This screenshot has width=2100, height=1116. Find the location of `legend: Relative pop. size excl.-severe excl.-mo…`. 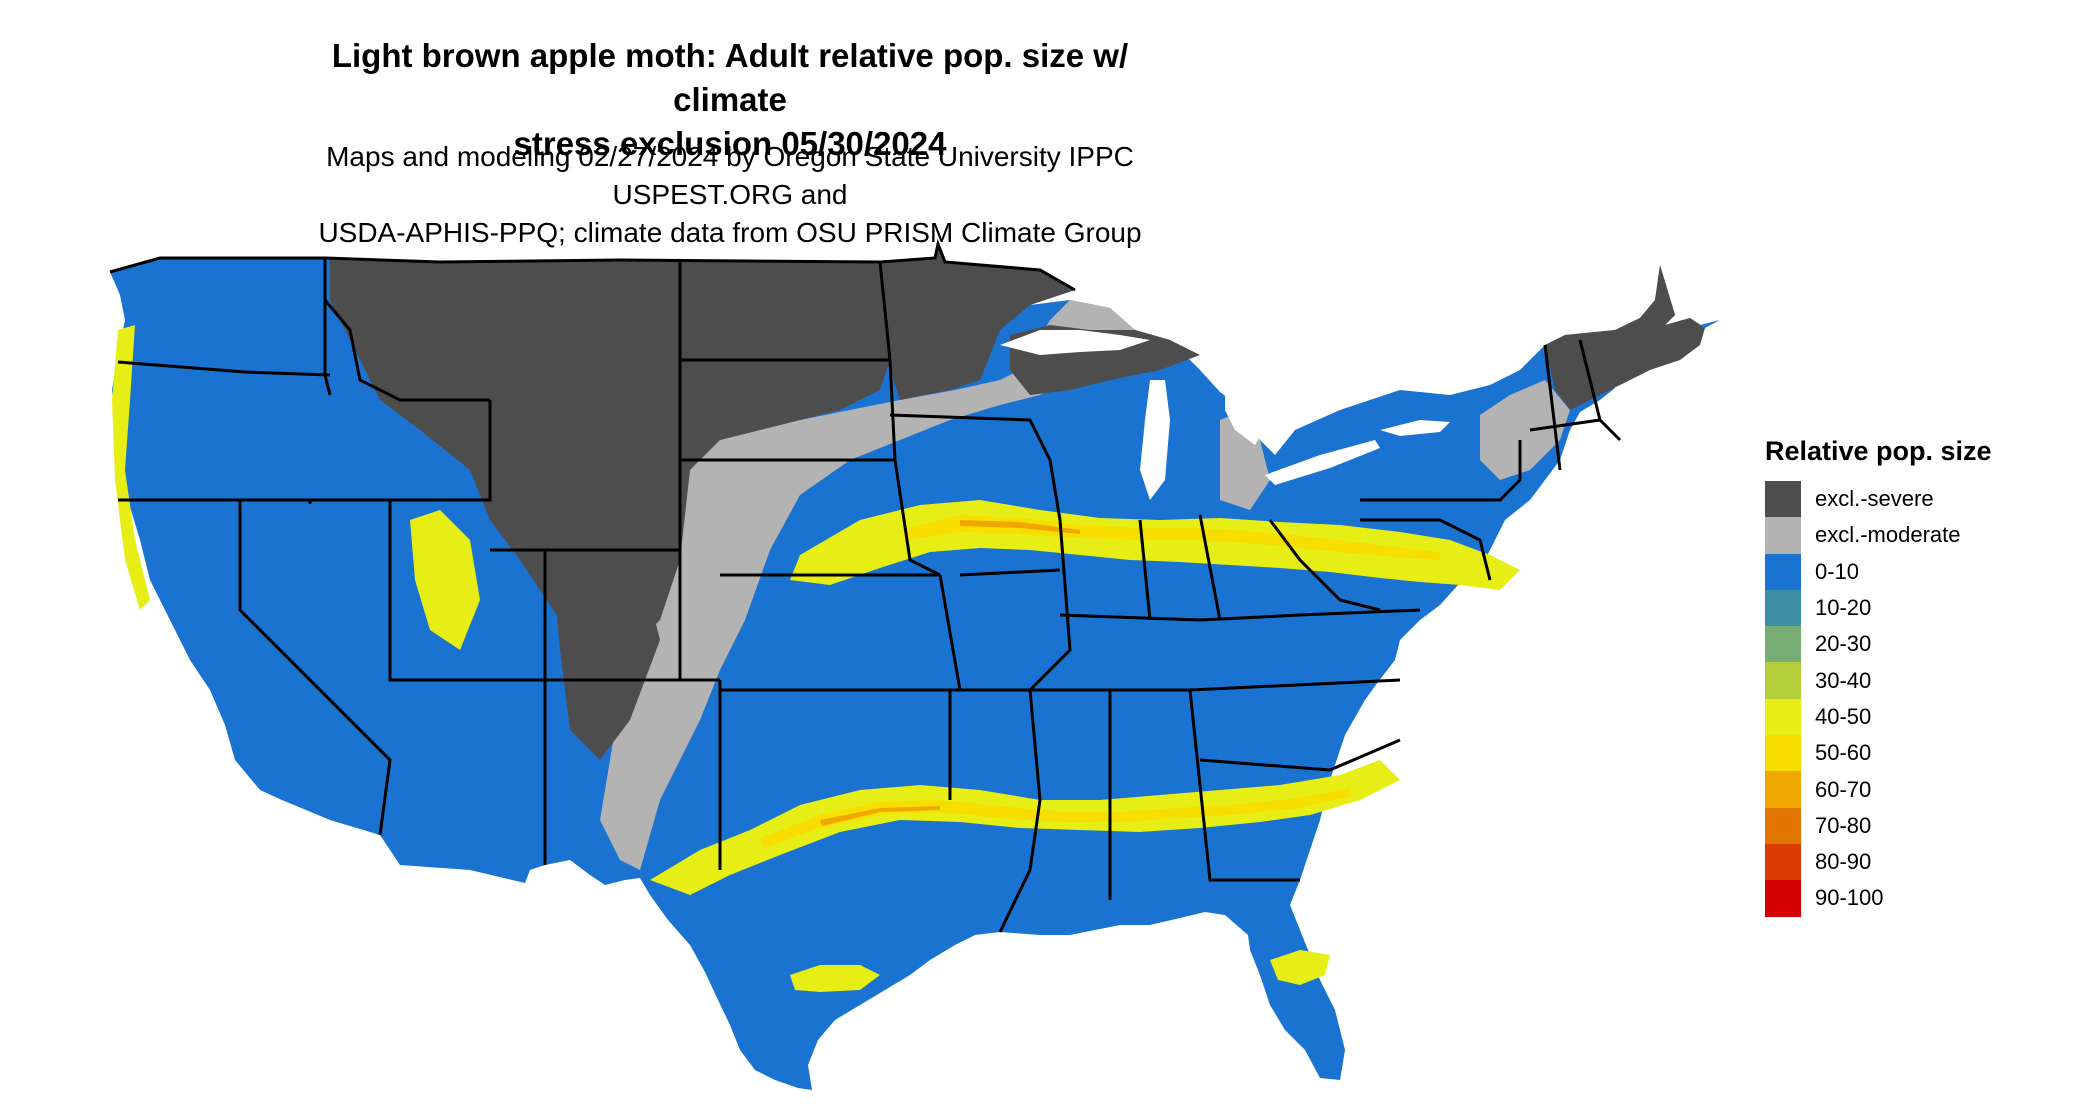

legend: Relative pop. size excl.-severe excl.-mo… is located at coordinates (1878, 676).